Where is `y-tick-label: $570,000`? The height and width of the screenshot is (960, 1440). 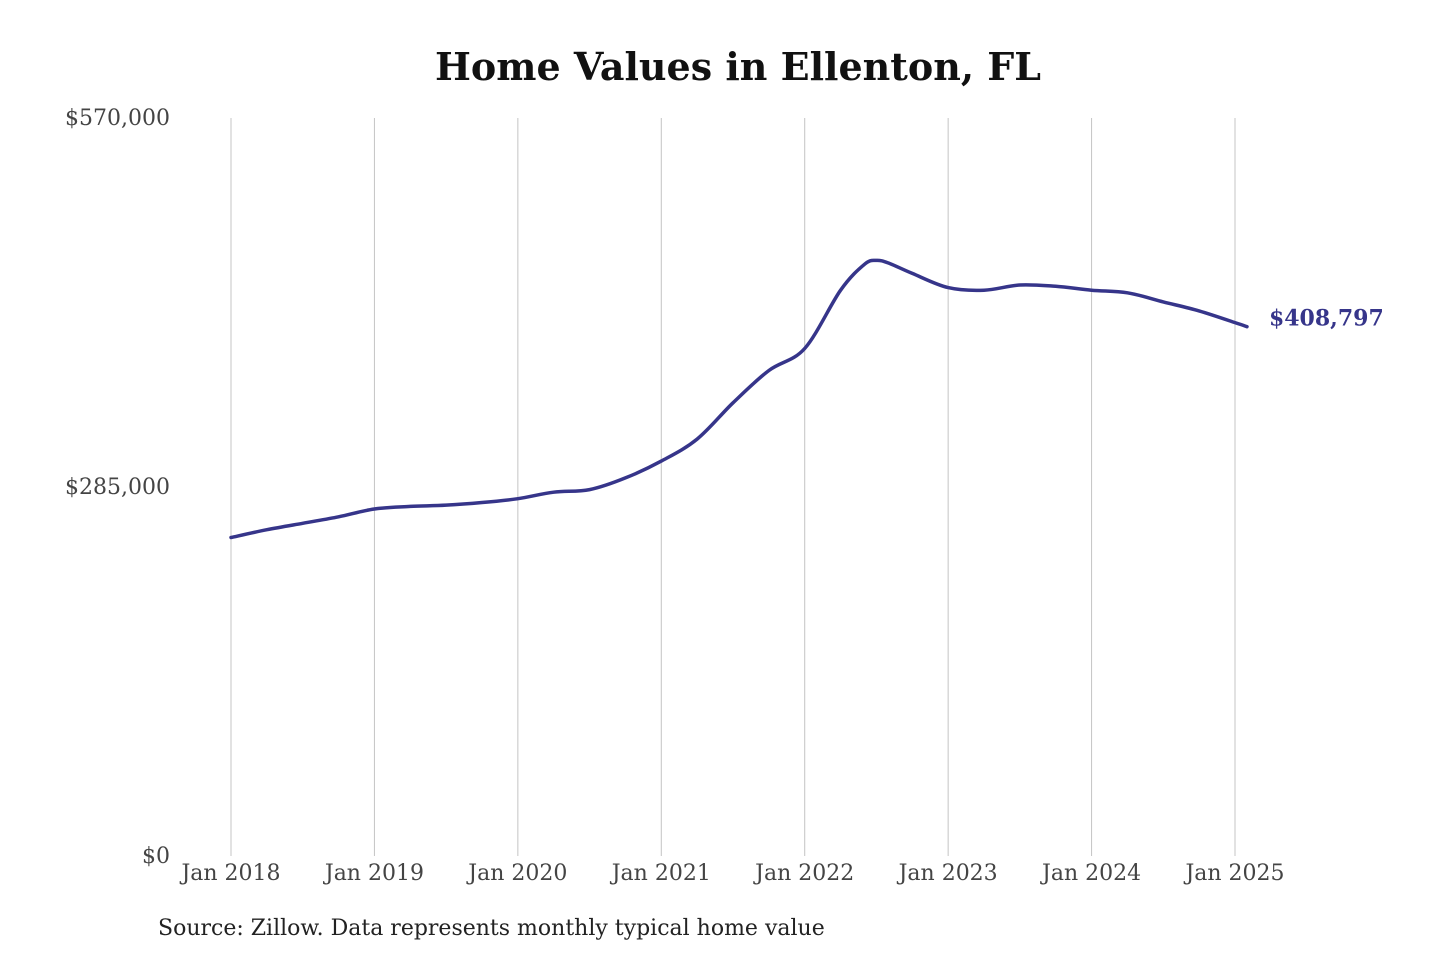 y-tick-label: $570,000 is located at coordinates (117, 118).